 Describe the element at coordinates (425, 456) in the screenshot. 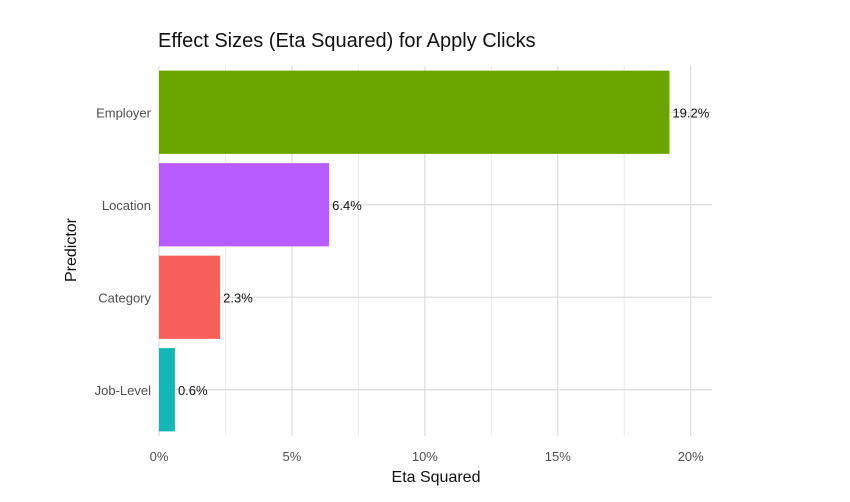

I see `x-tick-label: 10%` at that location.